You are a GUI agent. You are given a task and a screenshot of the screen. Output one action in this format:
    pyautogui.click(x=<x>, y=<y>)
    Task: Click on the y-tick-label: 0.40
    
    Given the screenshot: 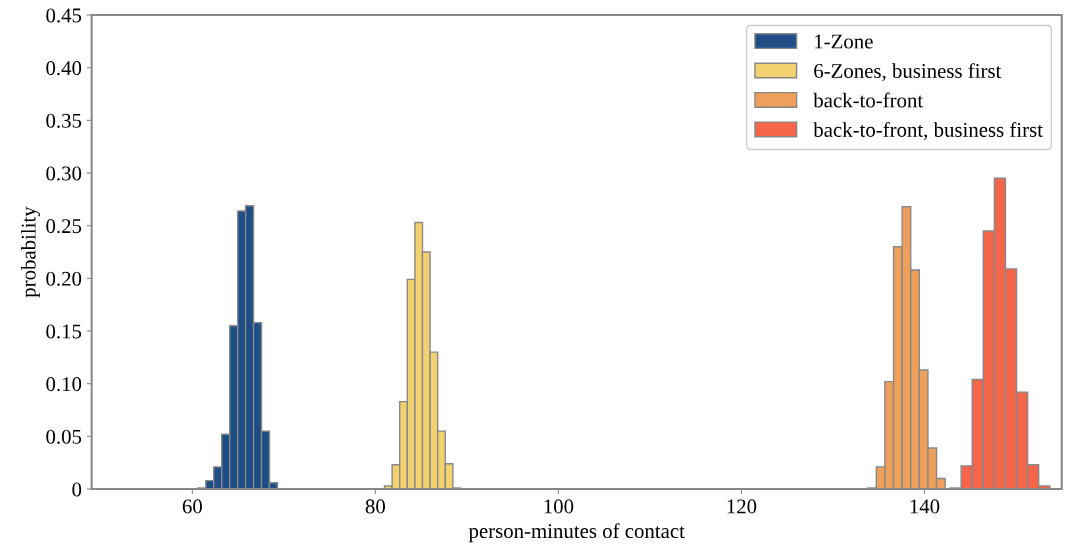 What is the action you would take?
    pyautogui.click(x=64, y=68)
    